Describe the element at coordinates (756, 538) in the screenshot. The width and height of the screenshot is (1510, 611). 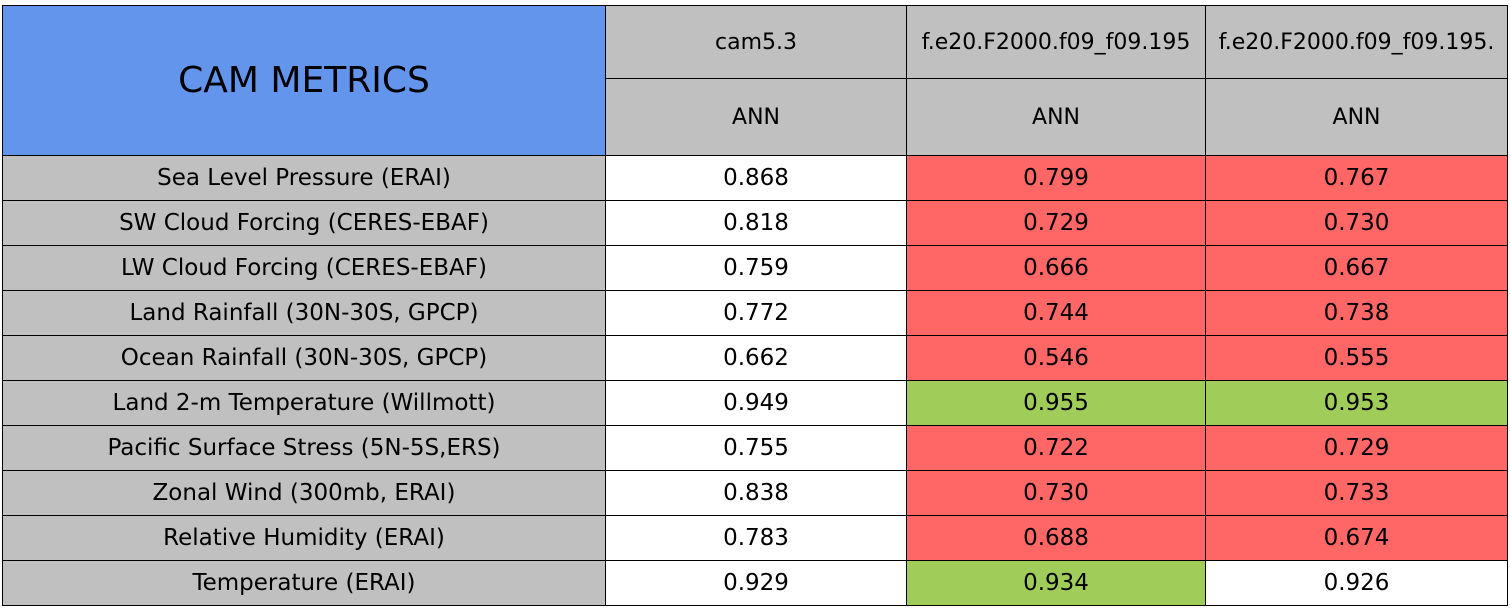
I see `metric-value: 0.783` at that location.